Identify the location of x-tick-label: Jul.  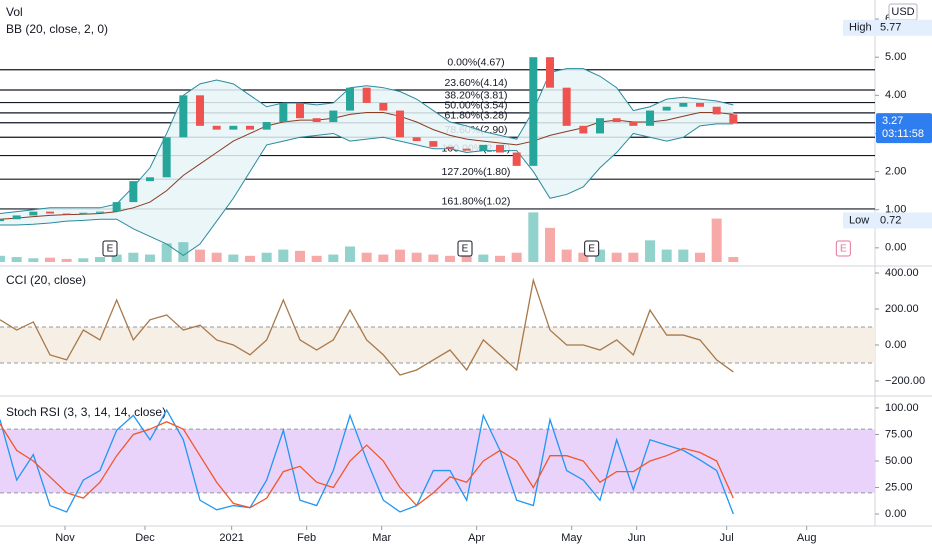
(727, 538).